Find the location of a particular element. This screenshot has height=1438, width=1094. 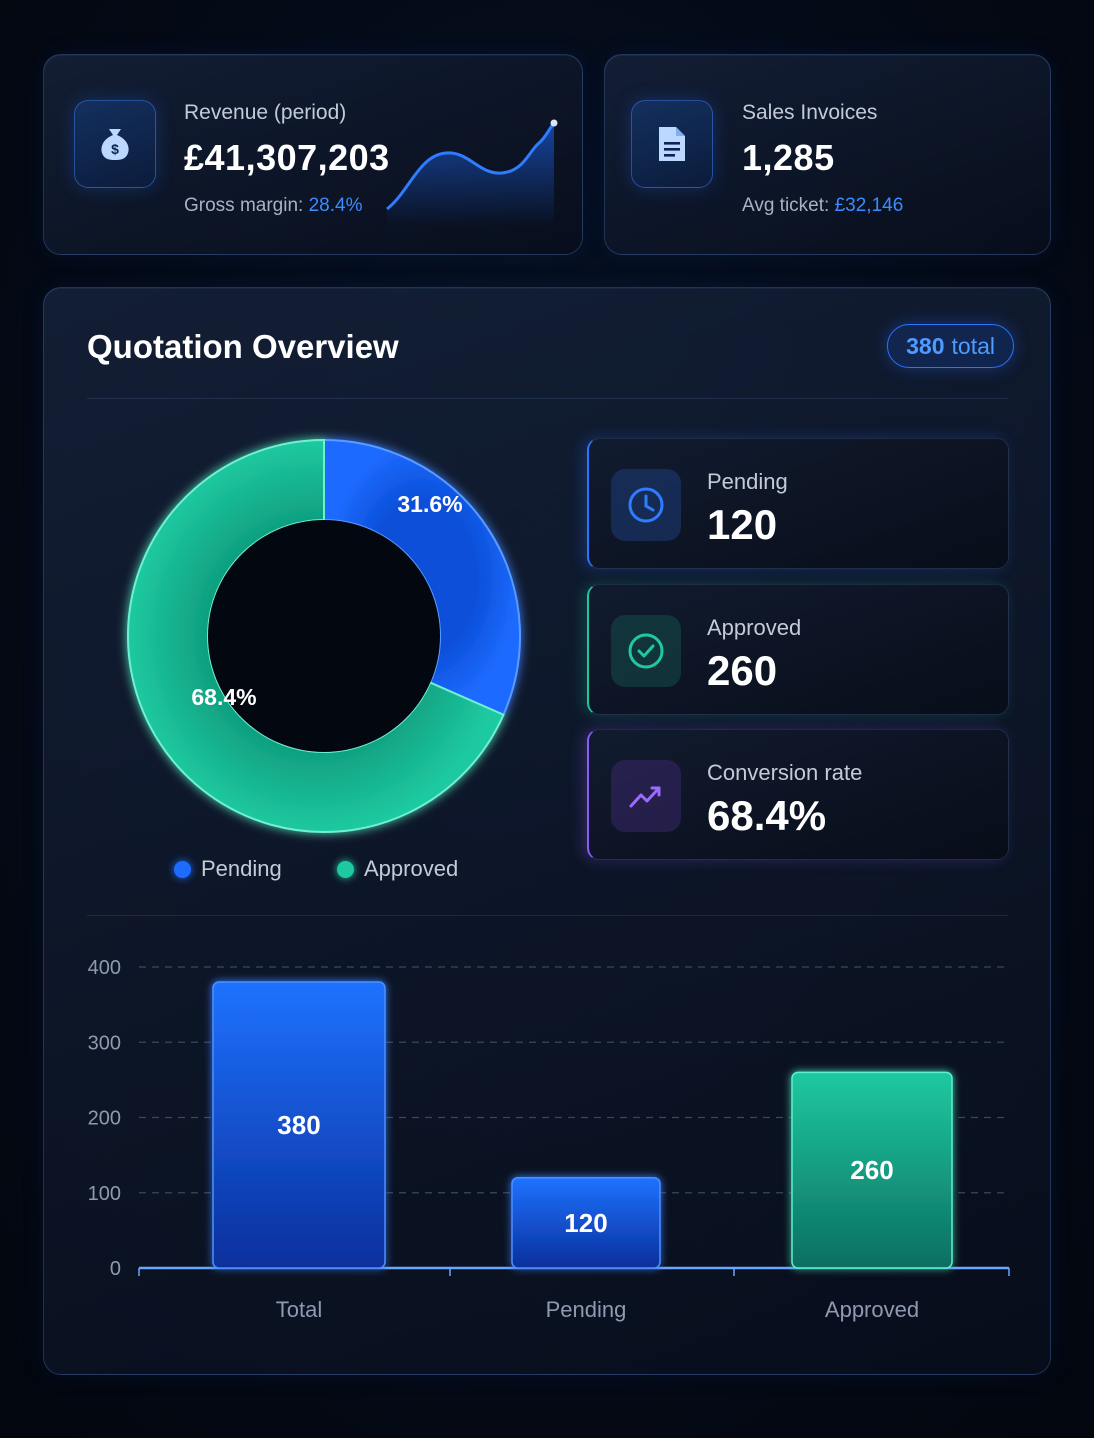

invoices-label: Sales Invoices is located at coordinates (810, 112).